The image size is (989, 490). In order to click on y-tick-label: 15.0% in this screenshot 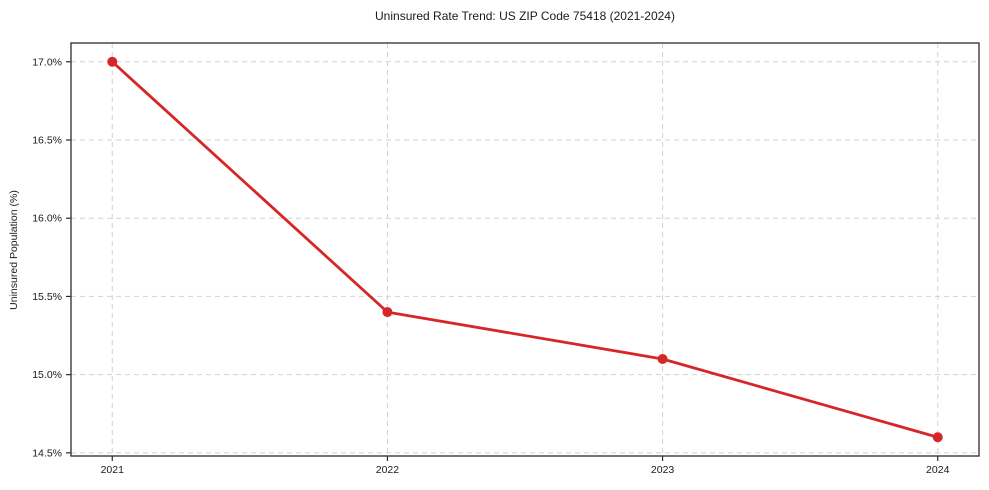, I will do `click(47, 375)`.